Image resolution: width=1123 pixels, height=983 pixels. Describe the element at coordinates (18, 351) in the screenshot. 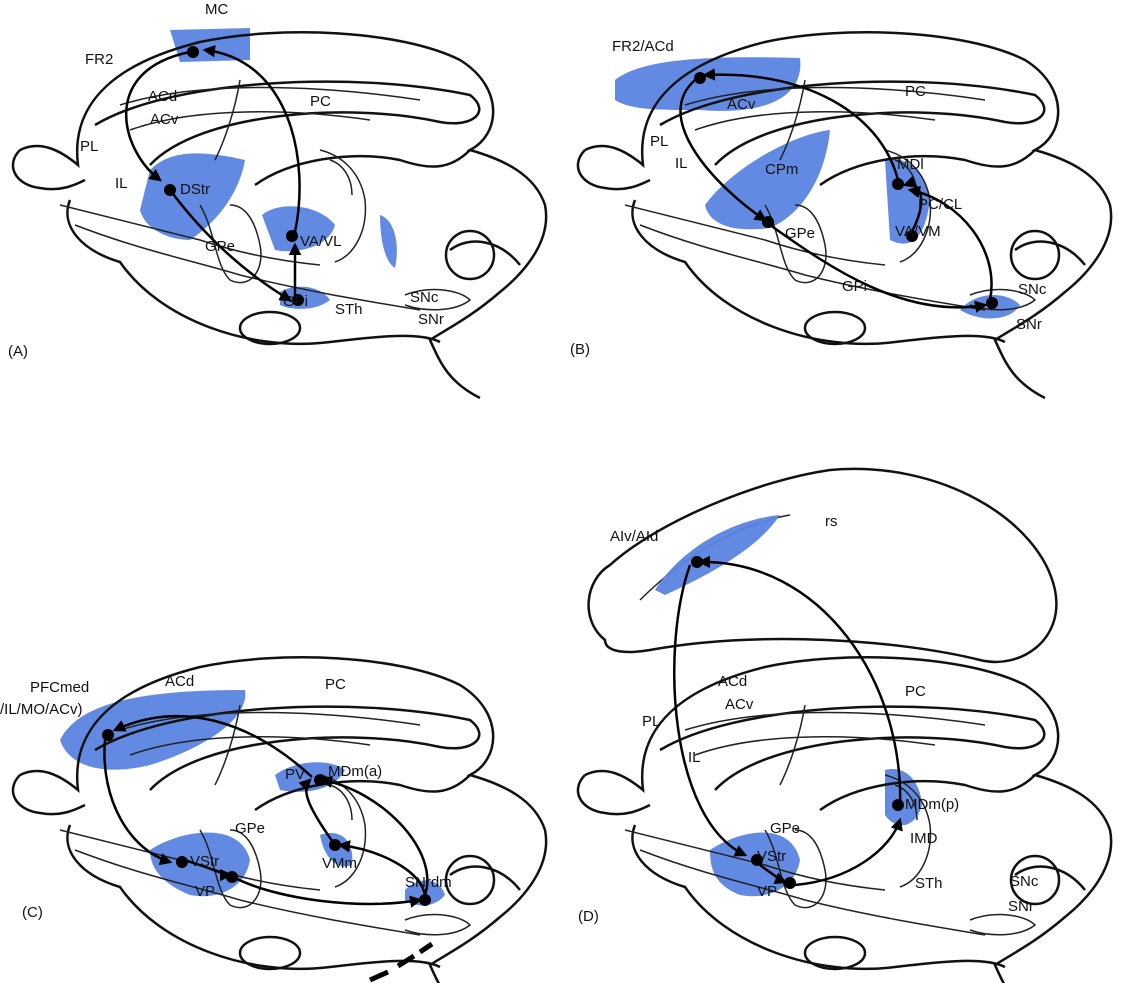

I see `panel-label: (A)` at that location.